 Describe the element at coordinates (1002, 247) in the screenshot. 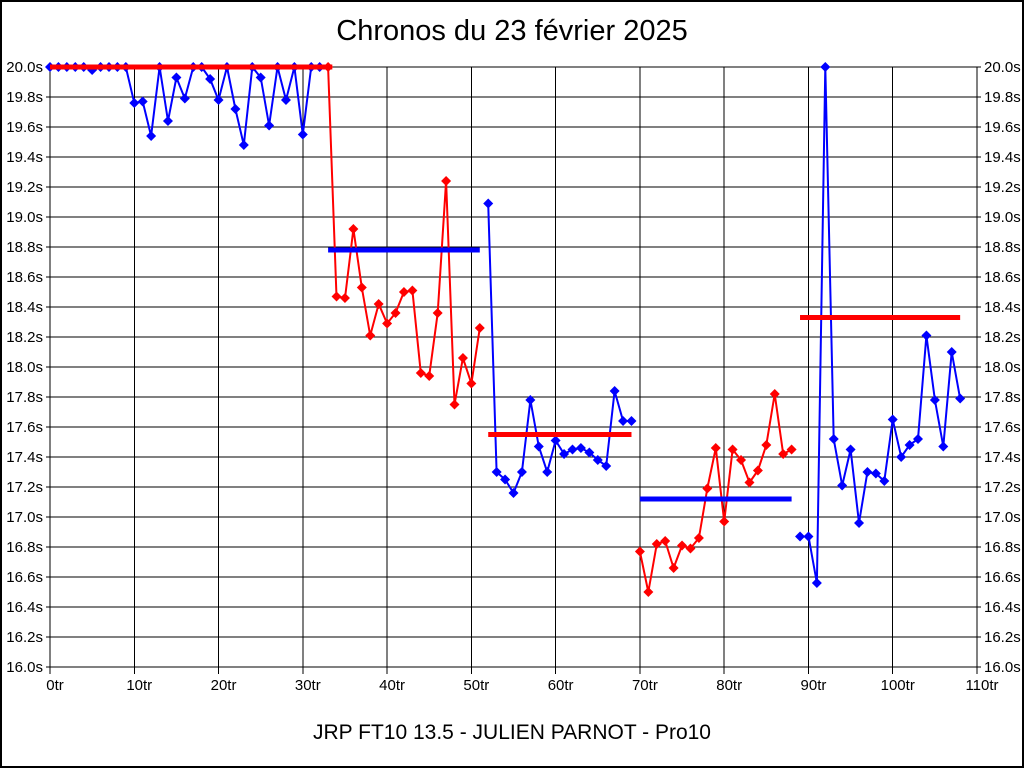

I see `y-axis-label-right: 18.8s` at that location.